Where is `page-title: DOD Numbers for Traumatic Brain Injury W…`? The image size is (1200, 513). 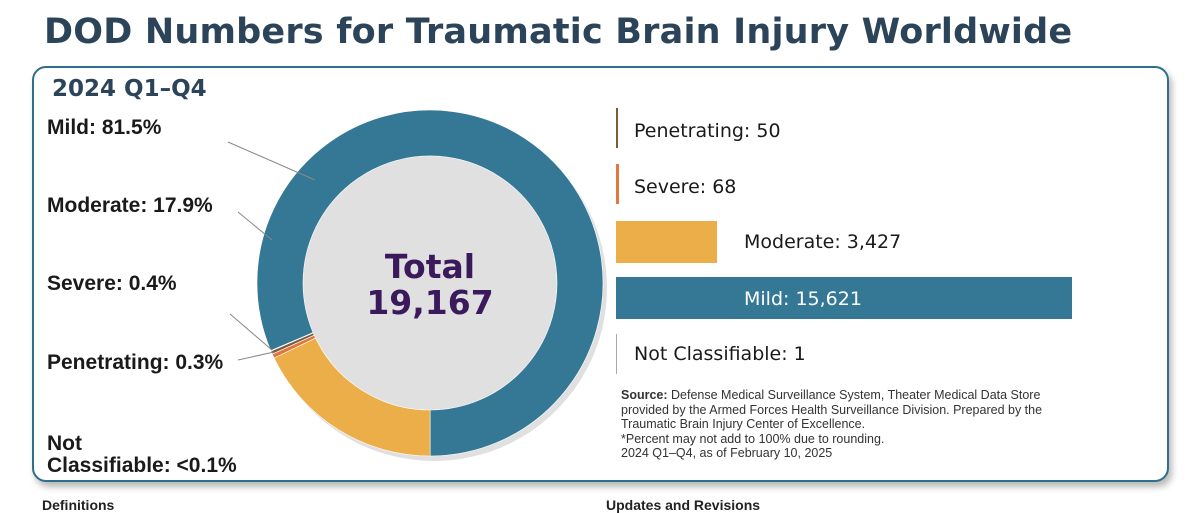
page-title: DOD Numbers for Traumatic Brain Injury W… is located at coordinates (558, 32).